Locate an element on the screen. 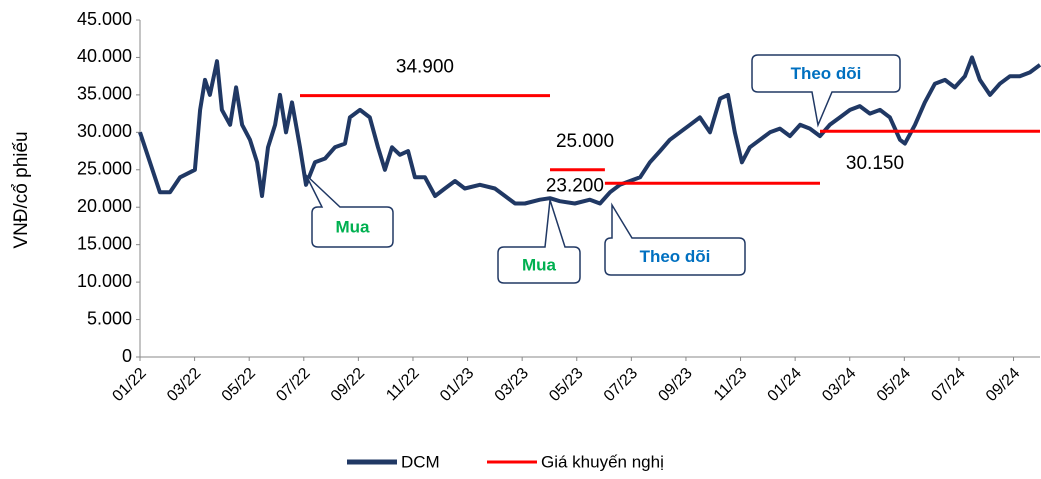 This screenshot has height=479, width=1041. series-line is located at coordinates (670, 139).